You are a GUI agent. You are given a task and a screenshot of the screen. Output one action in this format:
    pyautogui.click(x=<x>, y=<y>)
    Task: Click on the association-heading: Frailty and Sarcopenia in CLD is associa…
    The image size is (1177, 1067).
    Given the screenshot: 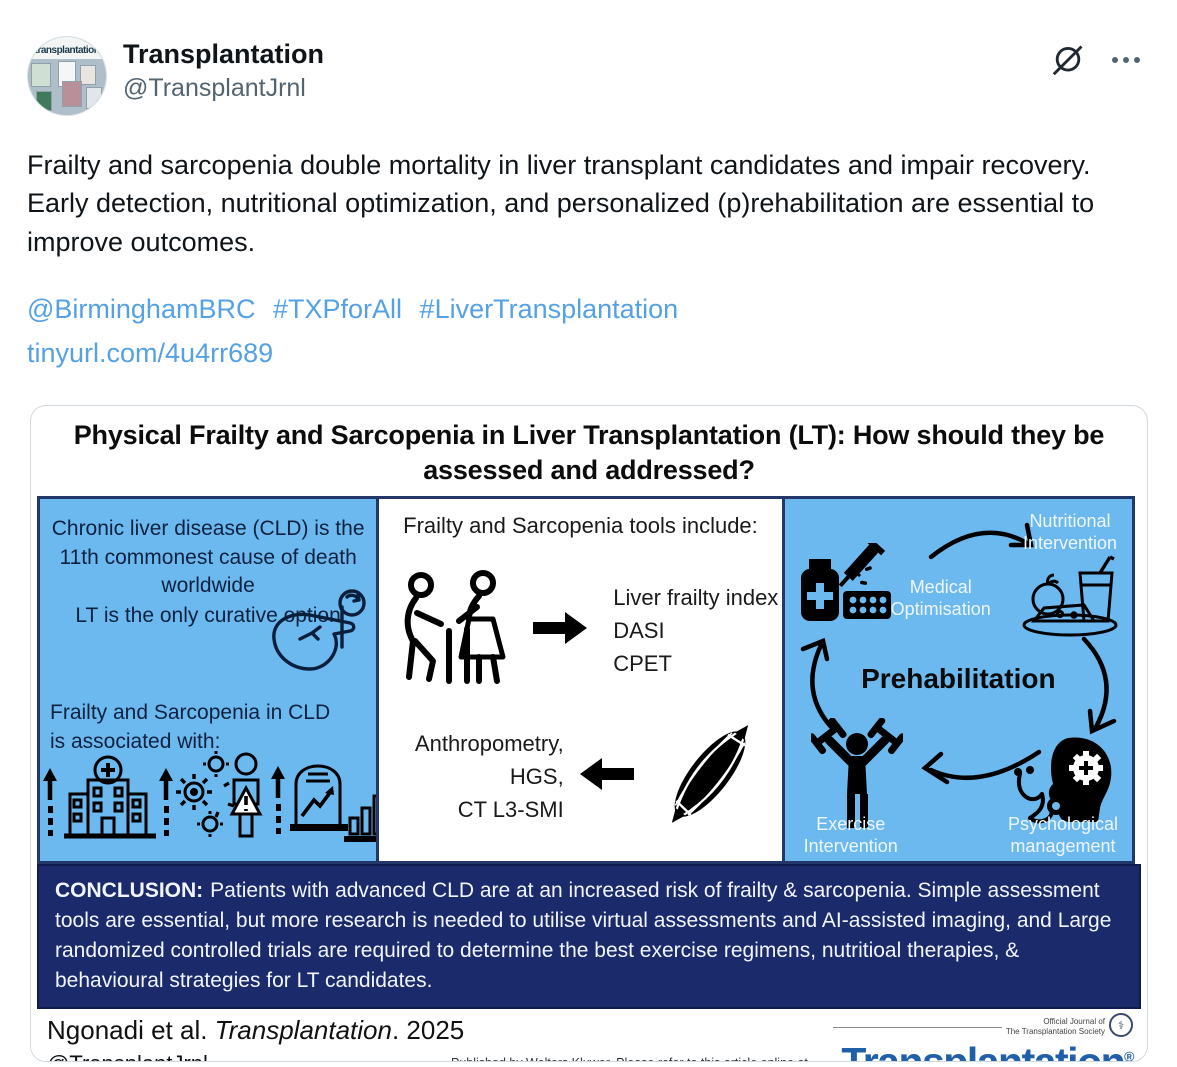 What is the action you would take?
    pyautogui.click(x=190, y=727)
    